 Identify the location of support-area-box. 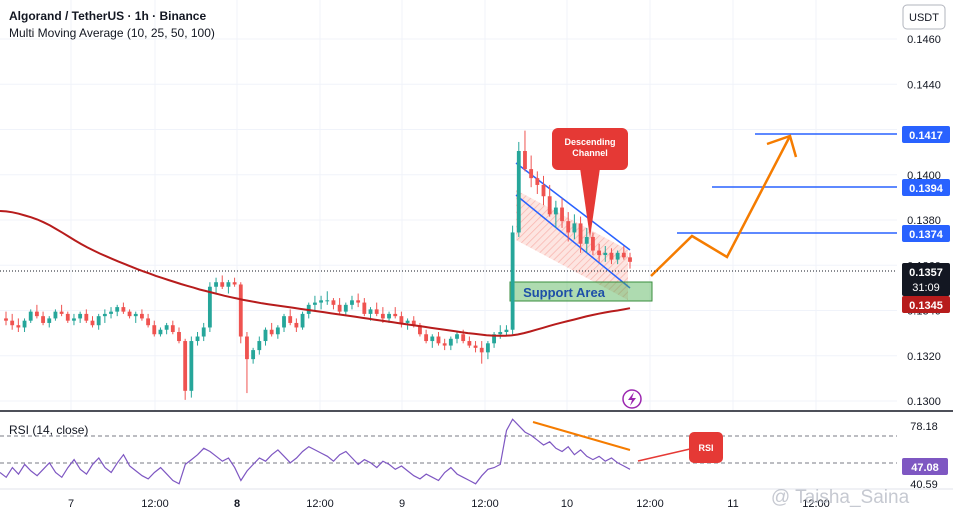
(581, 291).